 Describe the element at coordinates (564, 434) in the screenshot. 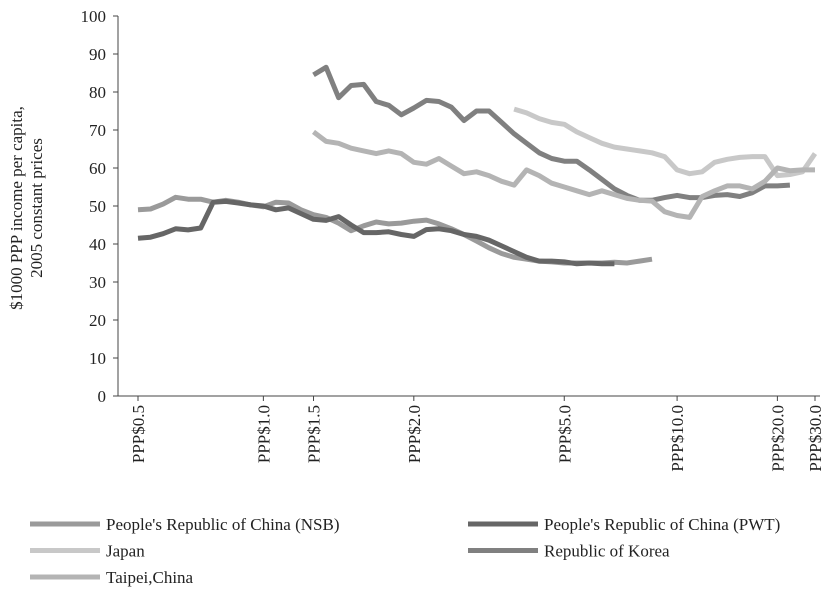

I see `x-tick-label: PPP$5.0` at that location.